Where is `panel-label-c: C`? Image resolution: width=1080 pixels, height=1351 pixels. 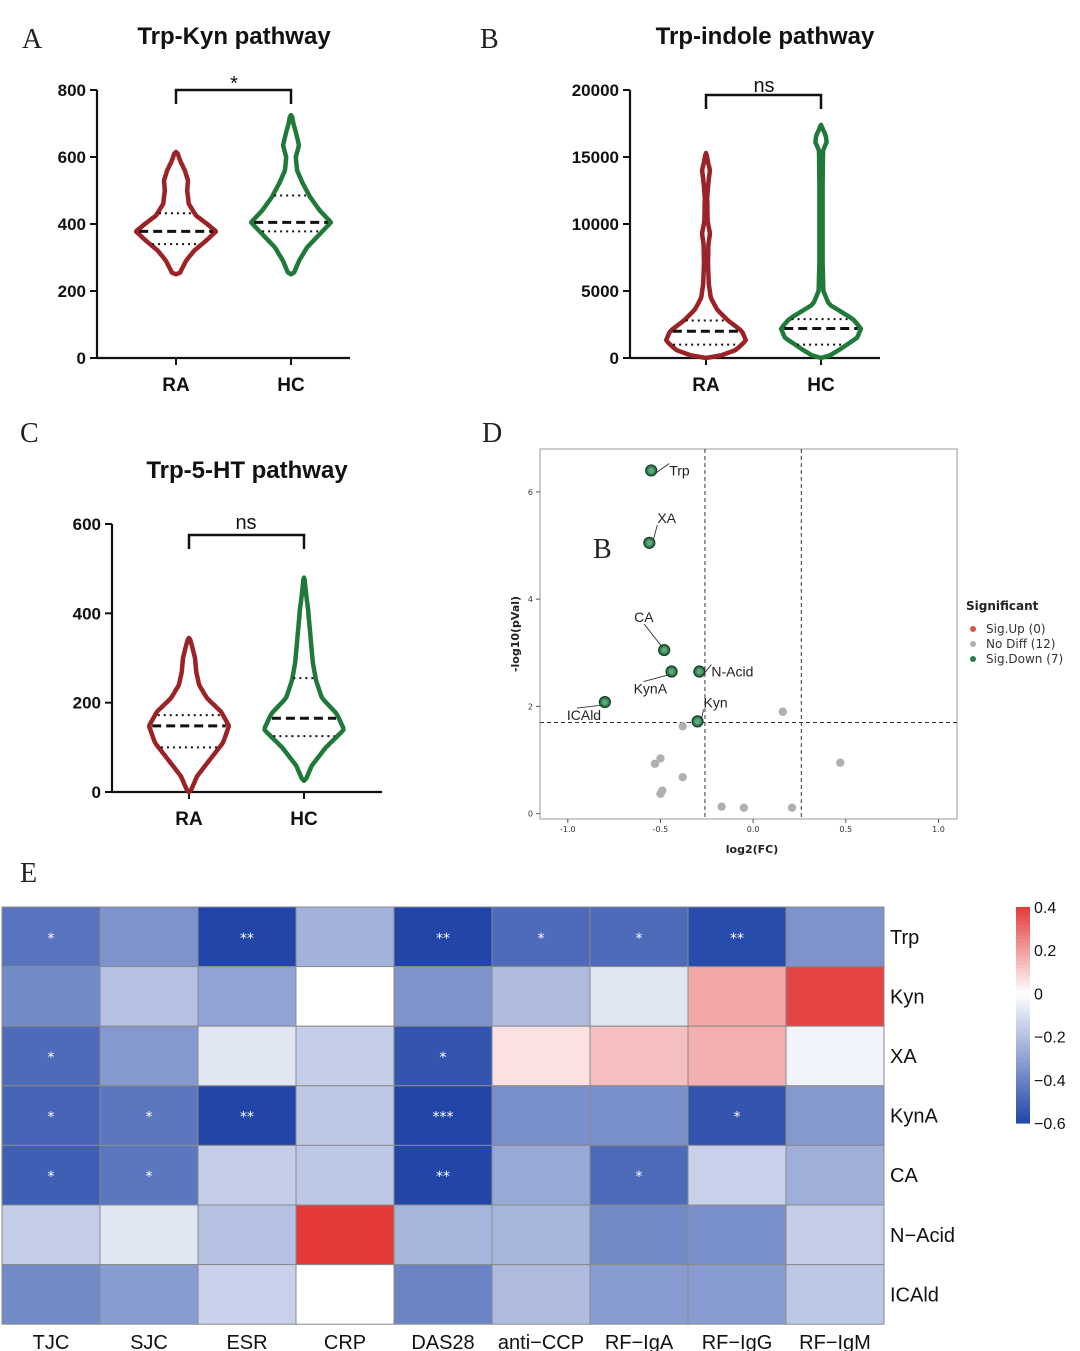
panel-label-c: C is located at coordinates (29, 433).